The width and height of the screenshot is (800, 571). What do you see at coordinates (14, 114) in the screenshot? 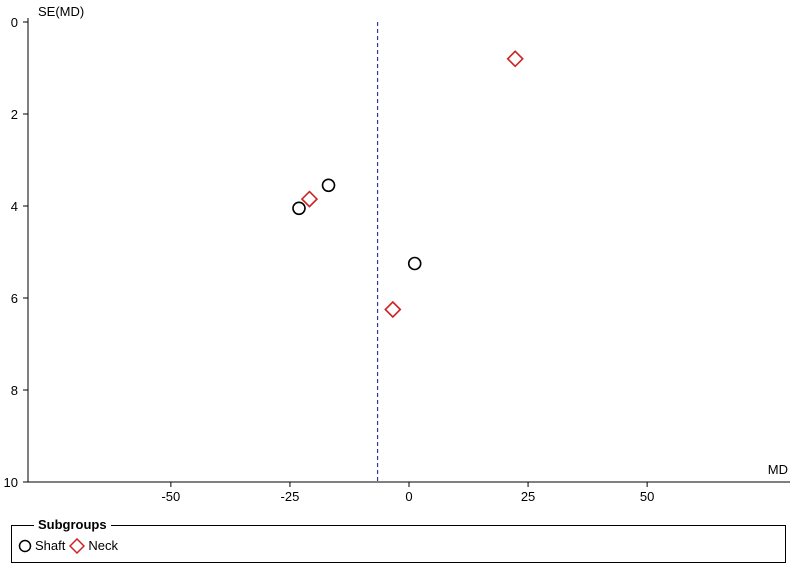
I see `y-tick-label: 2` at bounding box center [14, 114].